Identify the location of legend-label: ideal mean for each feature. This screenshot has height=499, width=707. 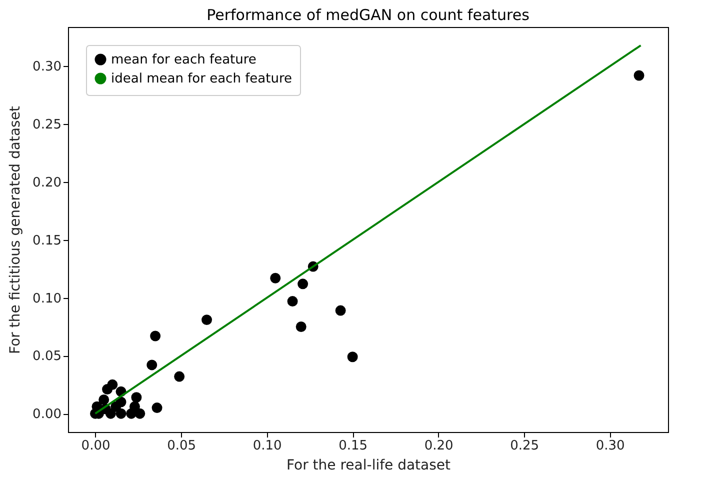
(201, 79).